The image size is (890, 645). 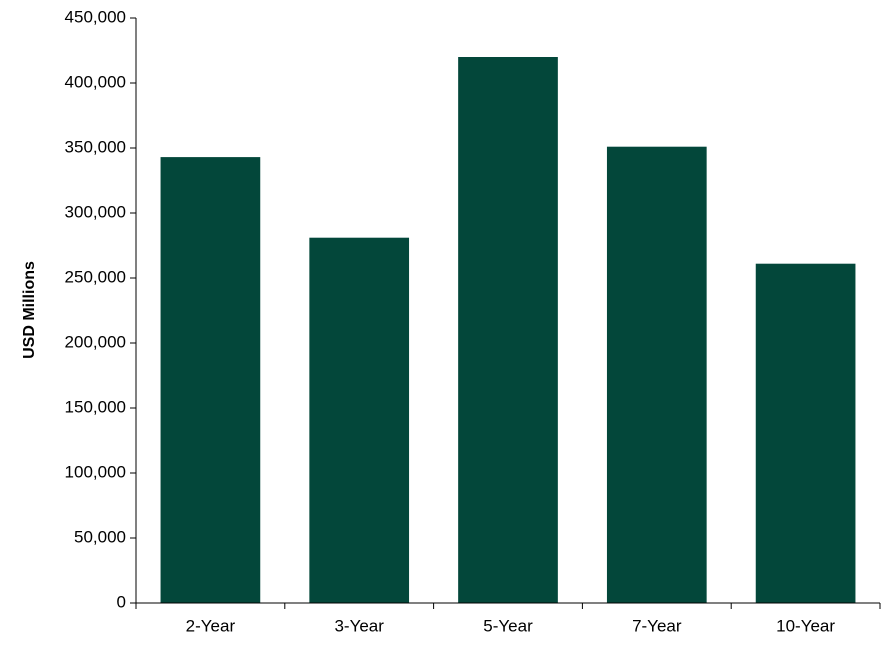 I want to click on y-tick-label: 350,000, so click(x=95, y=146).